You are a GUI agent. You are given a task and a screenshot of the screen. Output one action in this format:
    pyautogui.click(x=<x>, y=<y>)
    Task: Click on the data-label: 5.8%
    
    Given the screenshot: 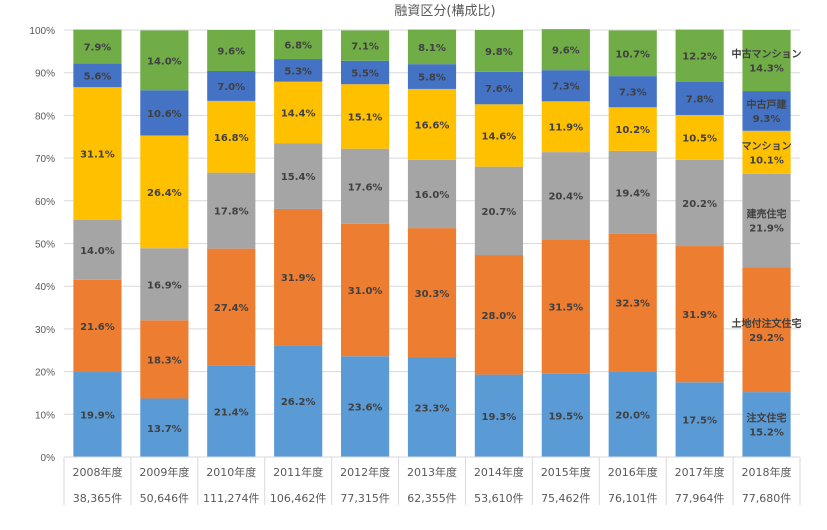 What is the action you would take?
    pyautogui.click(x=432, y=78)
    